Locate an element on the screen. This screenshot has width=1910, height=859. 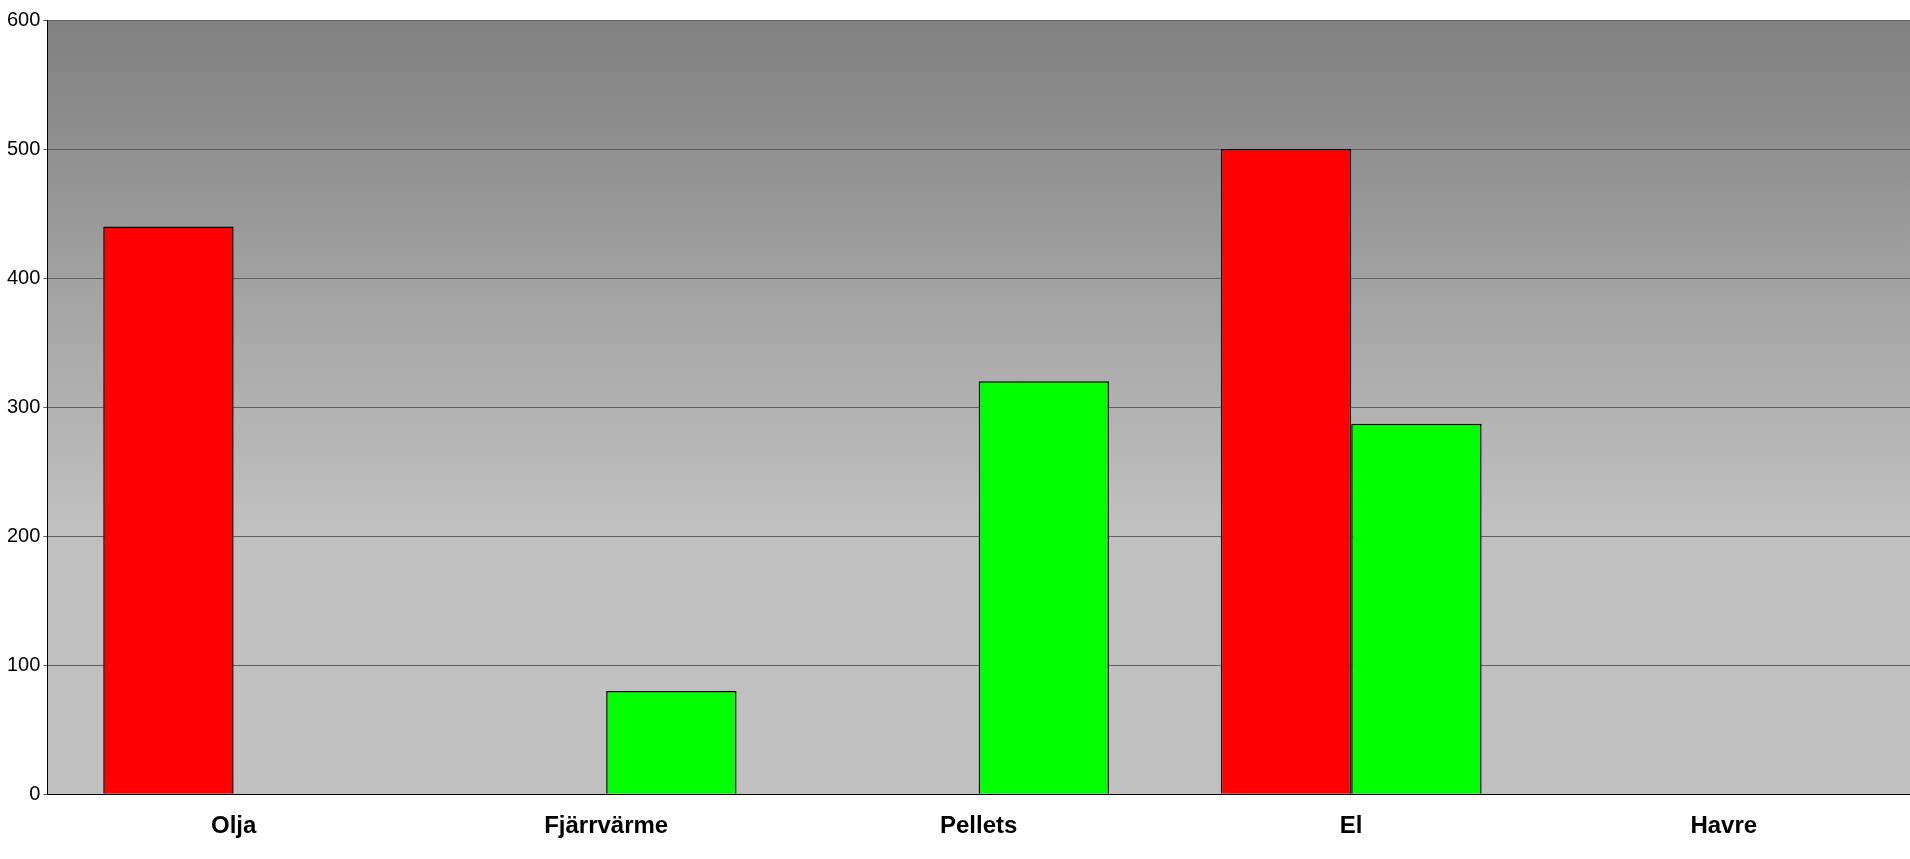
y-tick-label: 100 is located at coordinates (23, 663).